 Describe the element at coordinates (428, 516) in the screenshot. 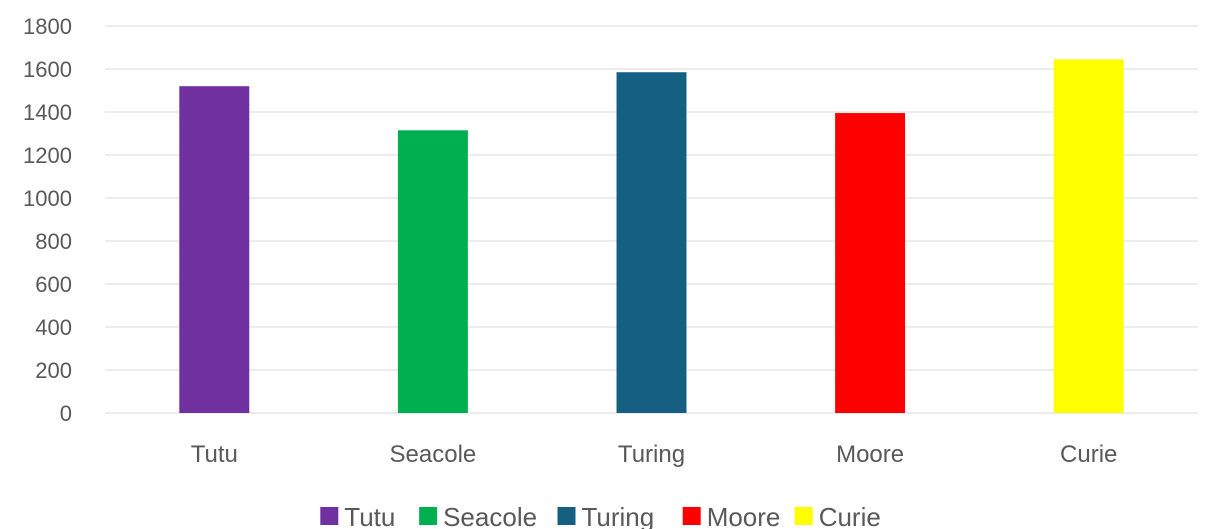

I see `legend-swatch-seacole` at that location.